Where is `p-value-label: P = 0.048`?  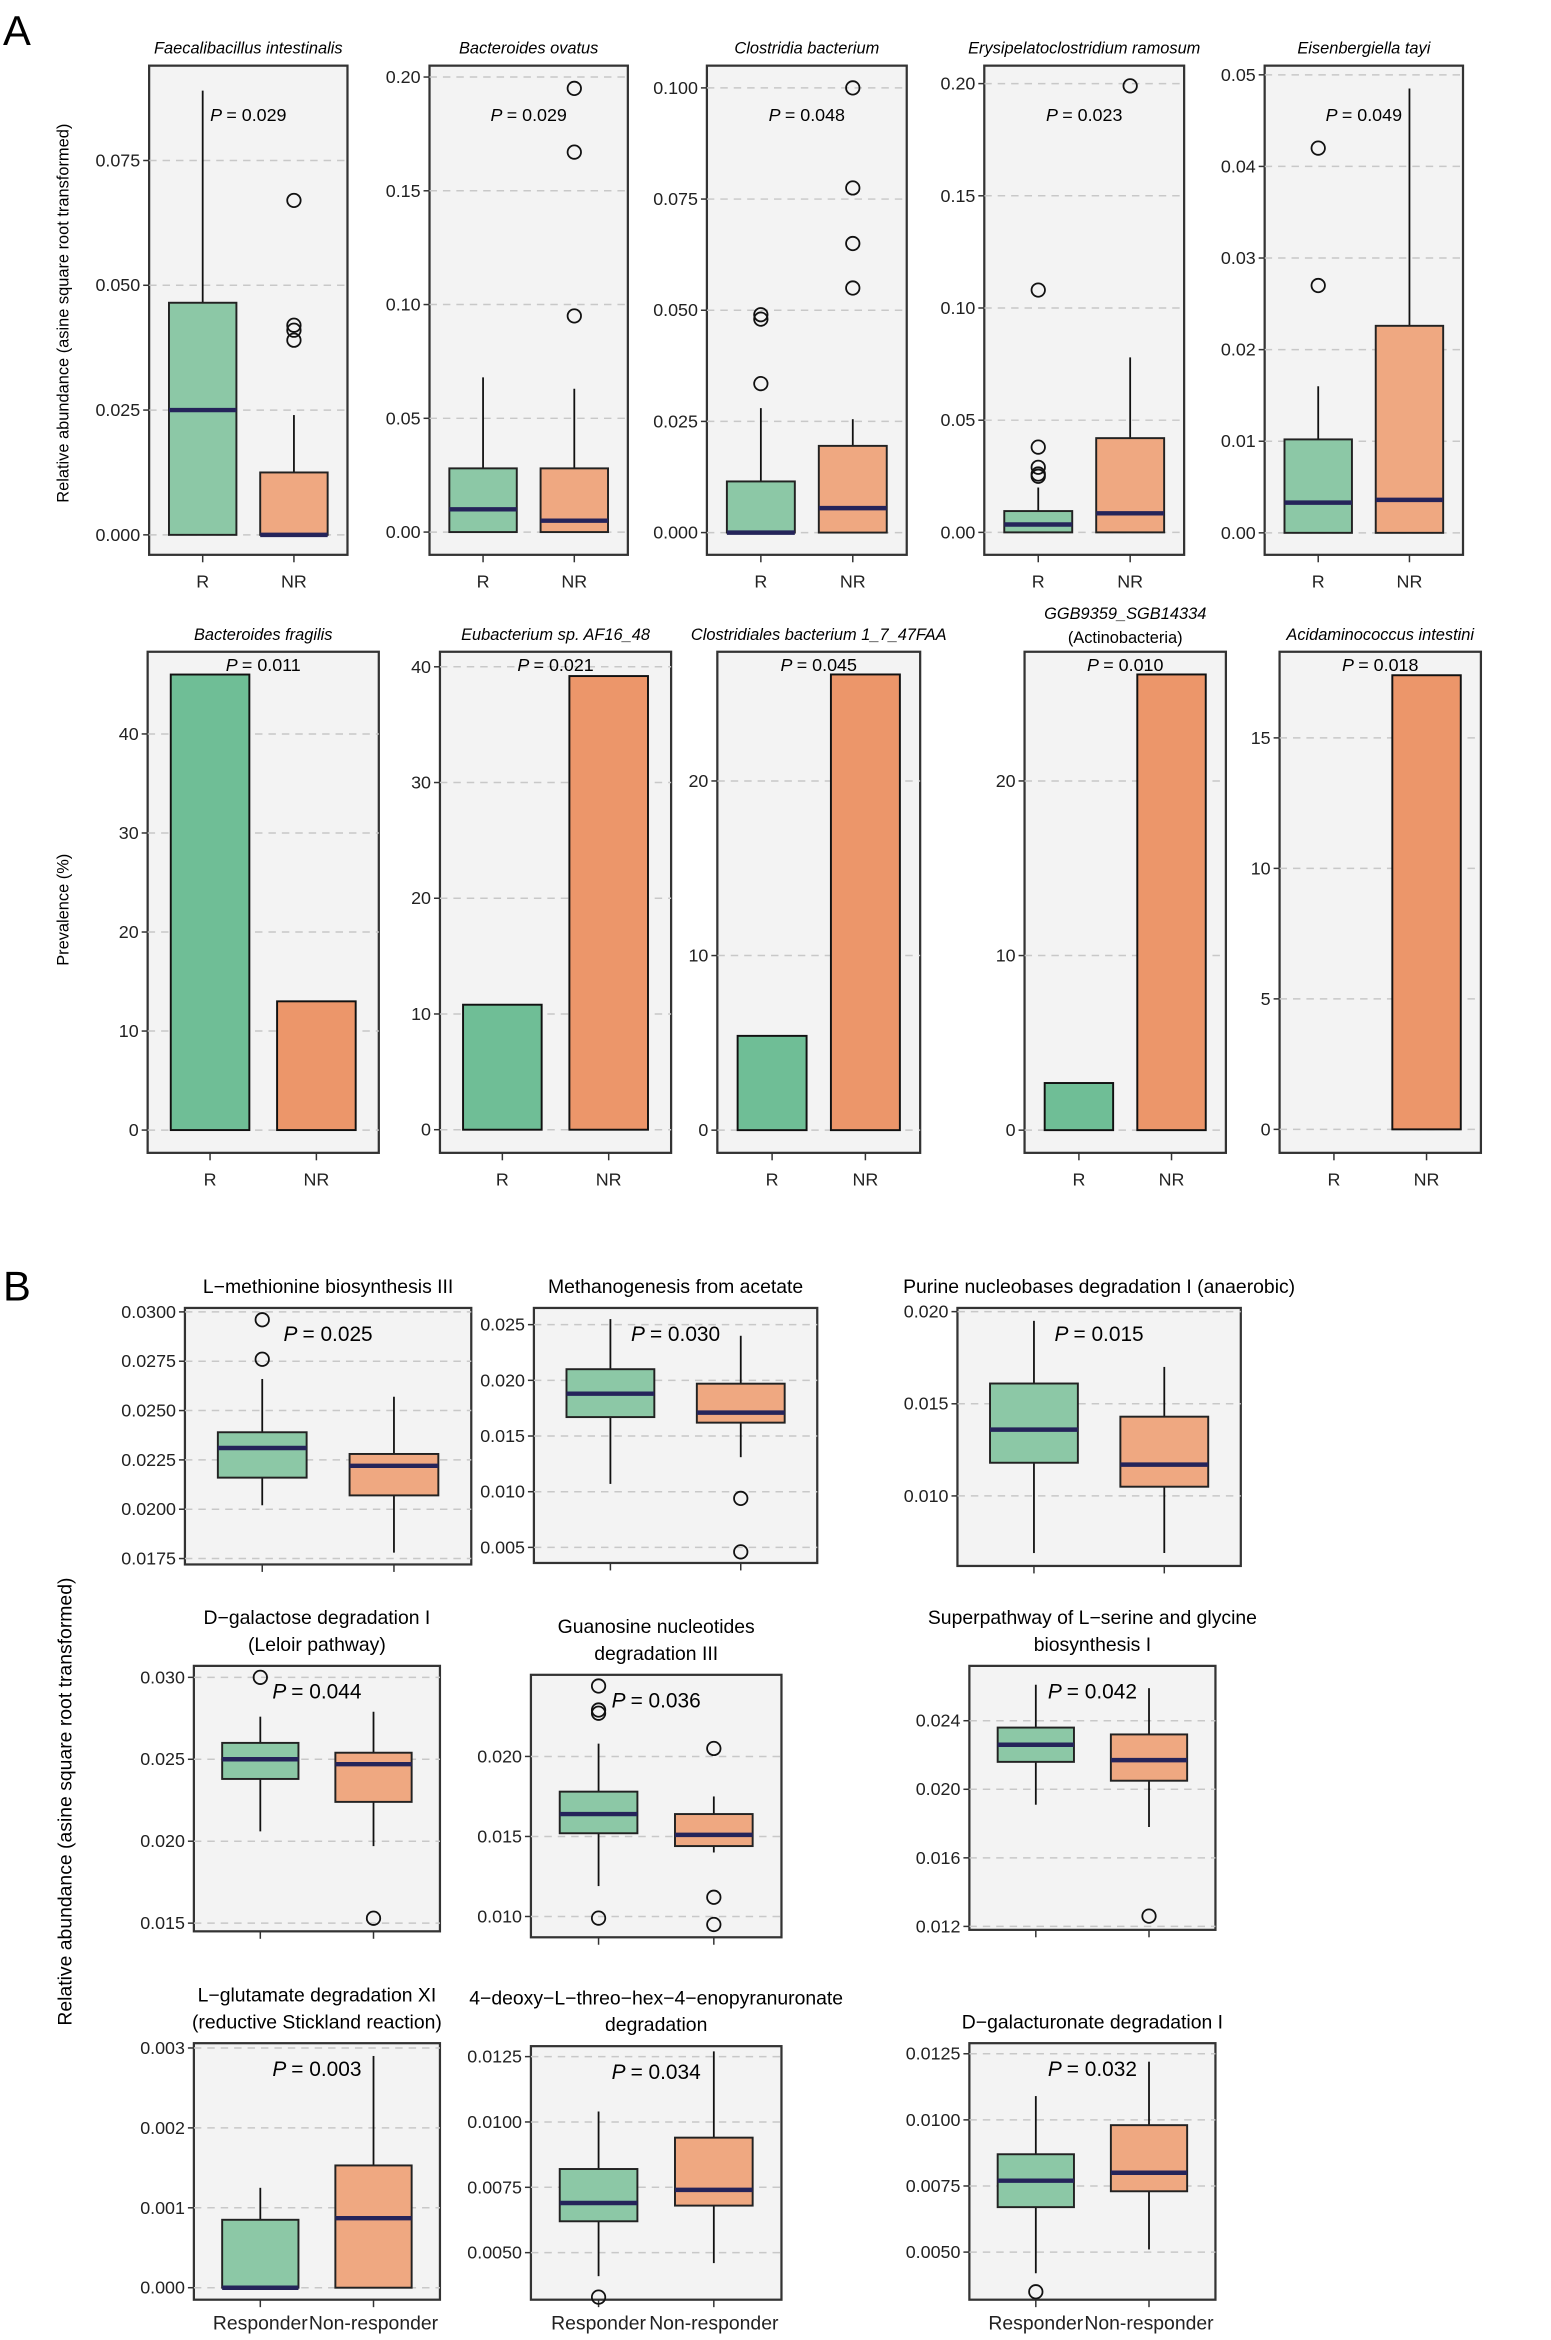
p-value-label: P = 0.048 is located at coordinates (807, 115).